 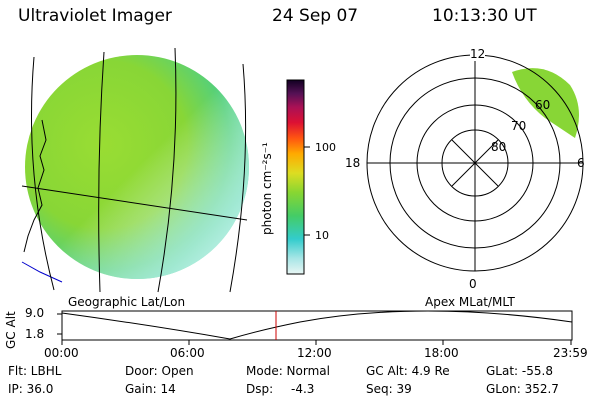 What do you see at coordinates (522, 389) in the screenshot?
I see `info-glon: GLon: 352.7` at bounding box center [522, 389].